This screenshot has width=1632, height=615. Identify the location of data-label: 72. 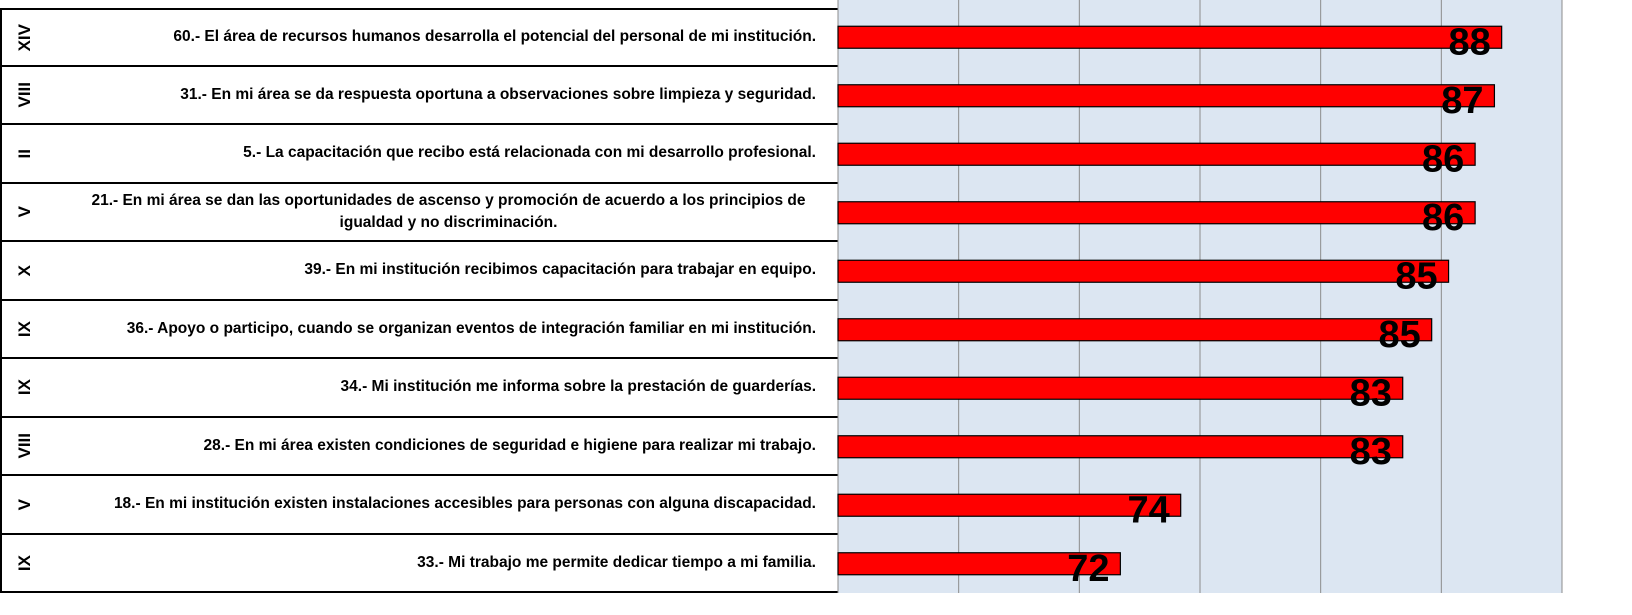
(1088, 569).